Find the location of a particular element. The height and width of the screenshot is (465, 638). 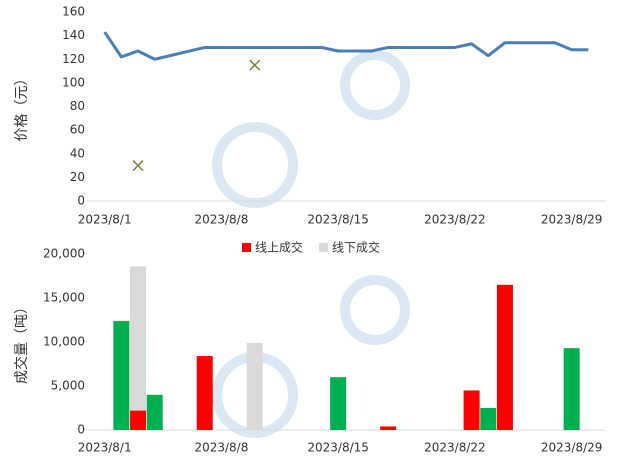

y-tick-label: 140 is located at coordinates (73, 35).